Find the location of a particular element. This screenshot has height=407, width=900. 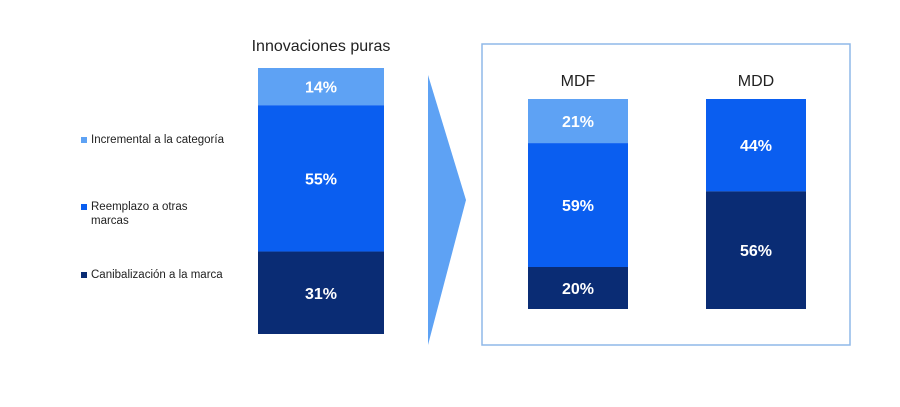

legend-swatch-reemplazo is located at coordinates (84, 207).